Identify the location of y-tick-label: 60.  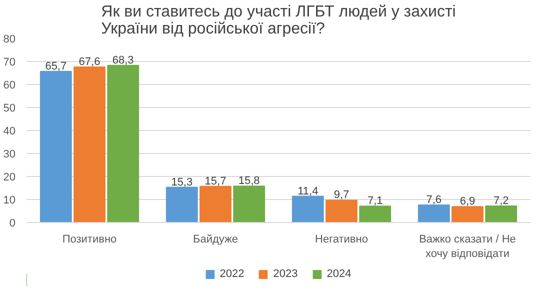
(9, 86).